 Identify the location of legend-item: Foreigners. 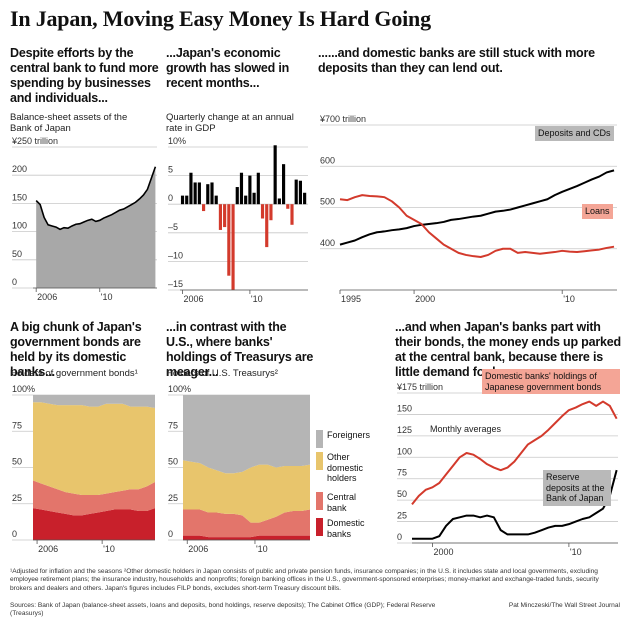
(349, 439).